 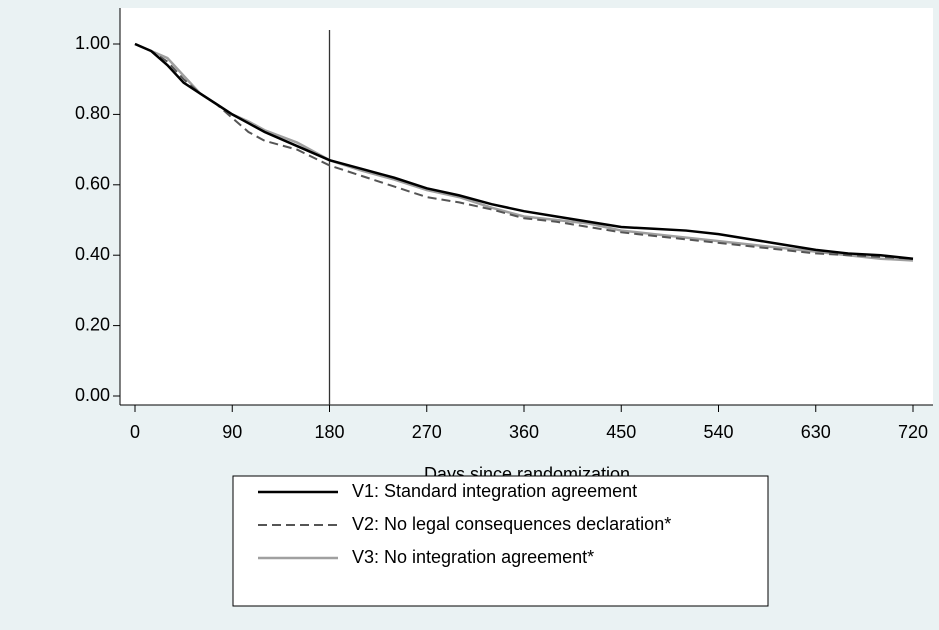 I want to click on y-tick-label: 0.80, so click(x=92, y=113).